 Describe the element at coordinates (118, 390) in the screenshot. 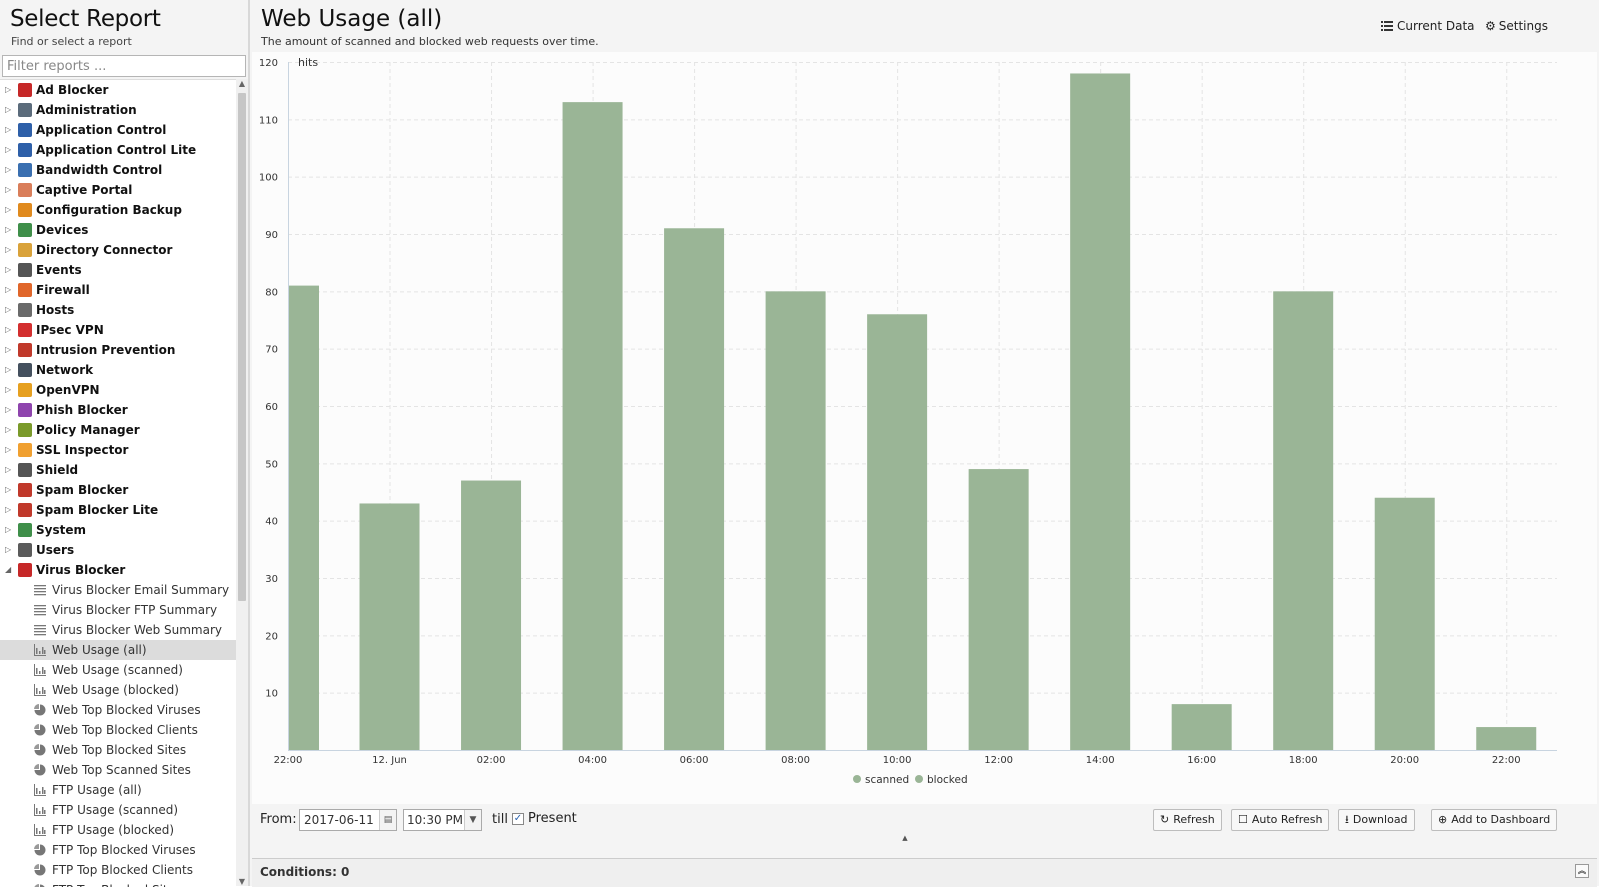

I see `tree-item-openvpn: ▷ OpenVPN` at that location.